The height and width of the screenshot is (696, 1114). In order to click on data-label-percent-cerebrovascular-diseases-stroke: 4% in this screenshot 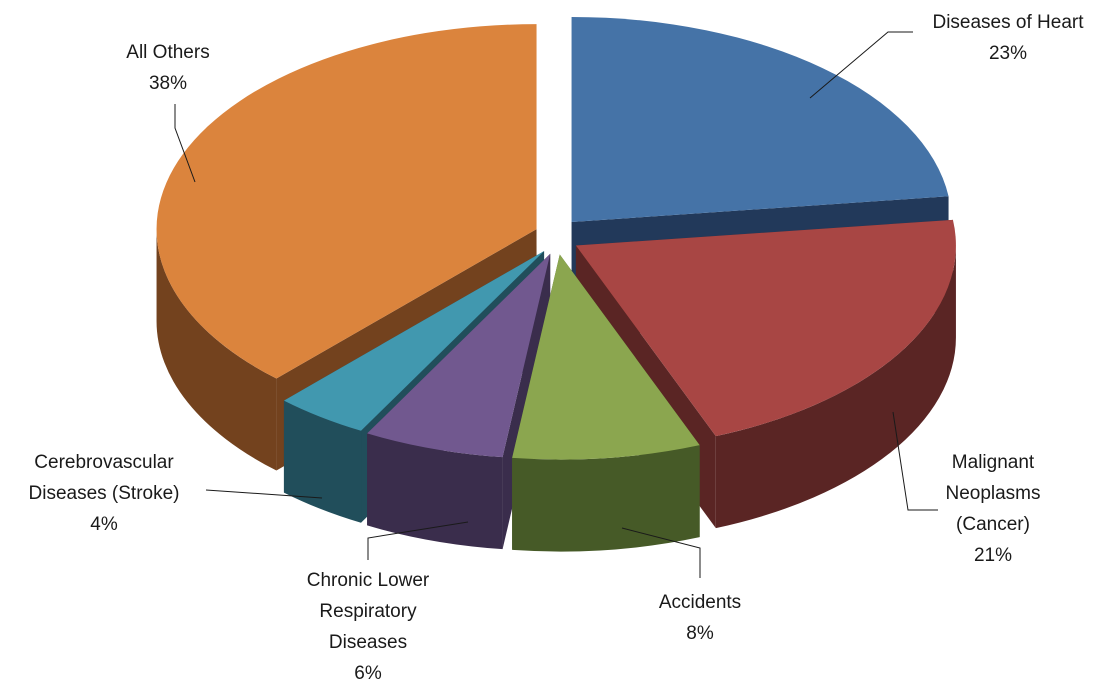, I will do `click(104, 524)`.